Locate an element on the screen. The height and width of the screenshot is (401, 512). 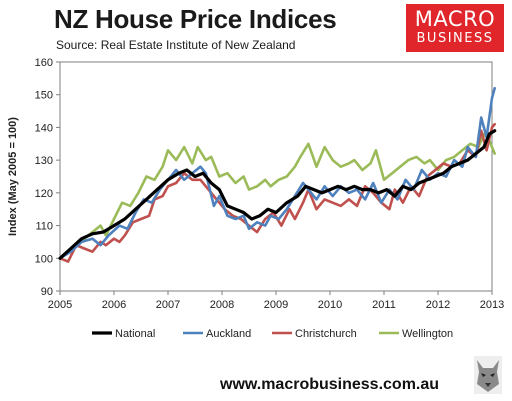
chart-title: NZ House Price Indices is located at coordinates (195, 19).